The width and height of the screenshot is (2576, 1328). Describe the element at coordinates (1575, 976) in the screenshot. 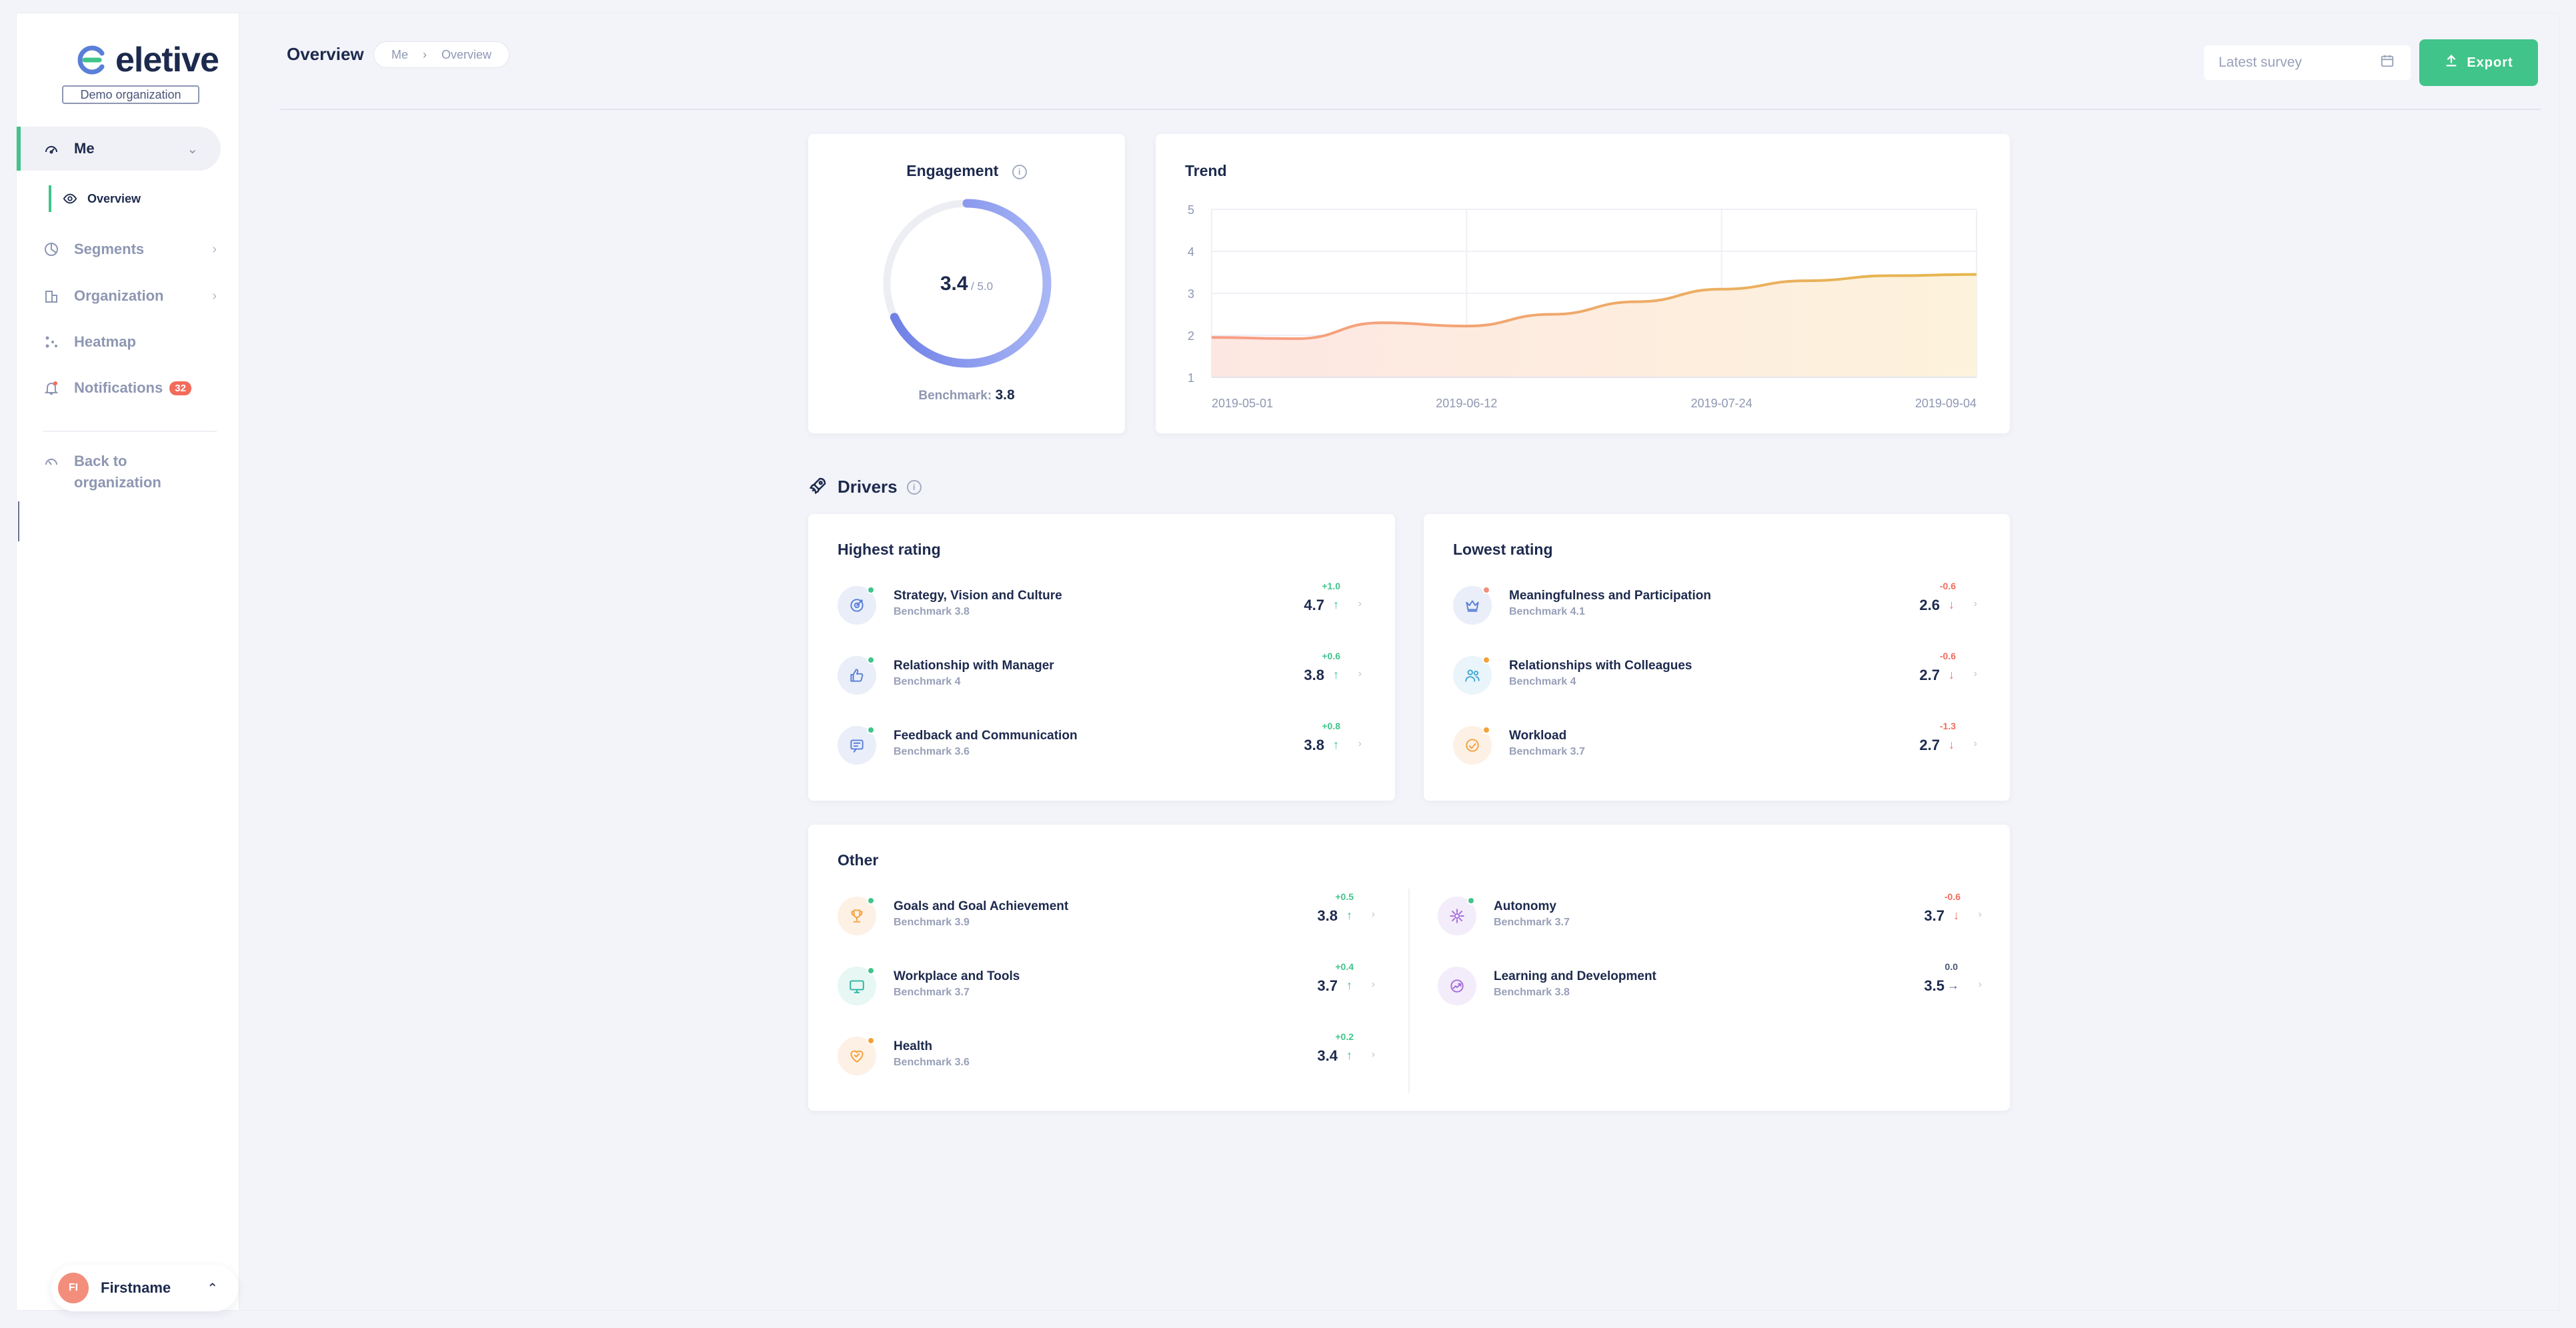

I see `driver-name: Learning and Development` at that location.